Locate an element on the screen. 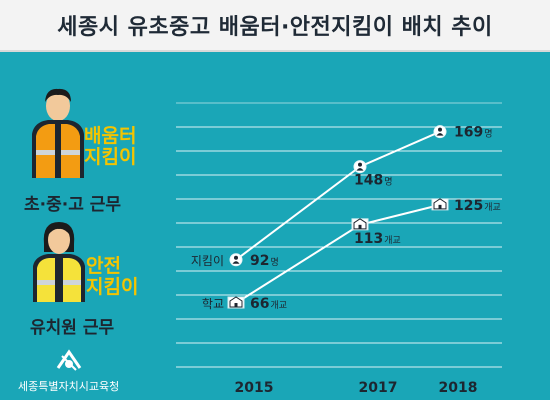 The image size is (550, 400). education-office-logo-icon is located at coordinates (69, 360).